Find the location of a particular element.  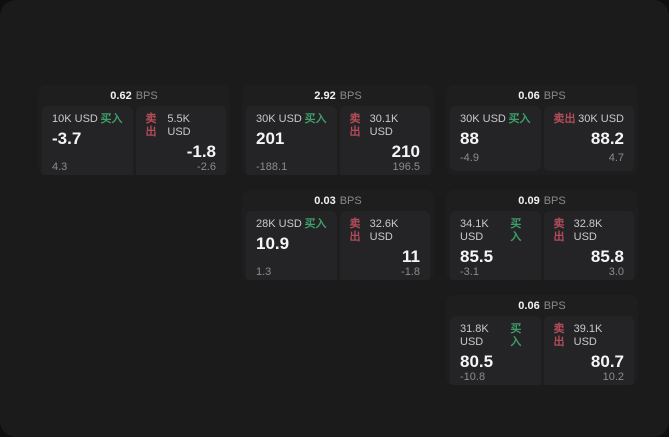

sell-size-label: 30.1K USD is located at coordinates (384, 125).